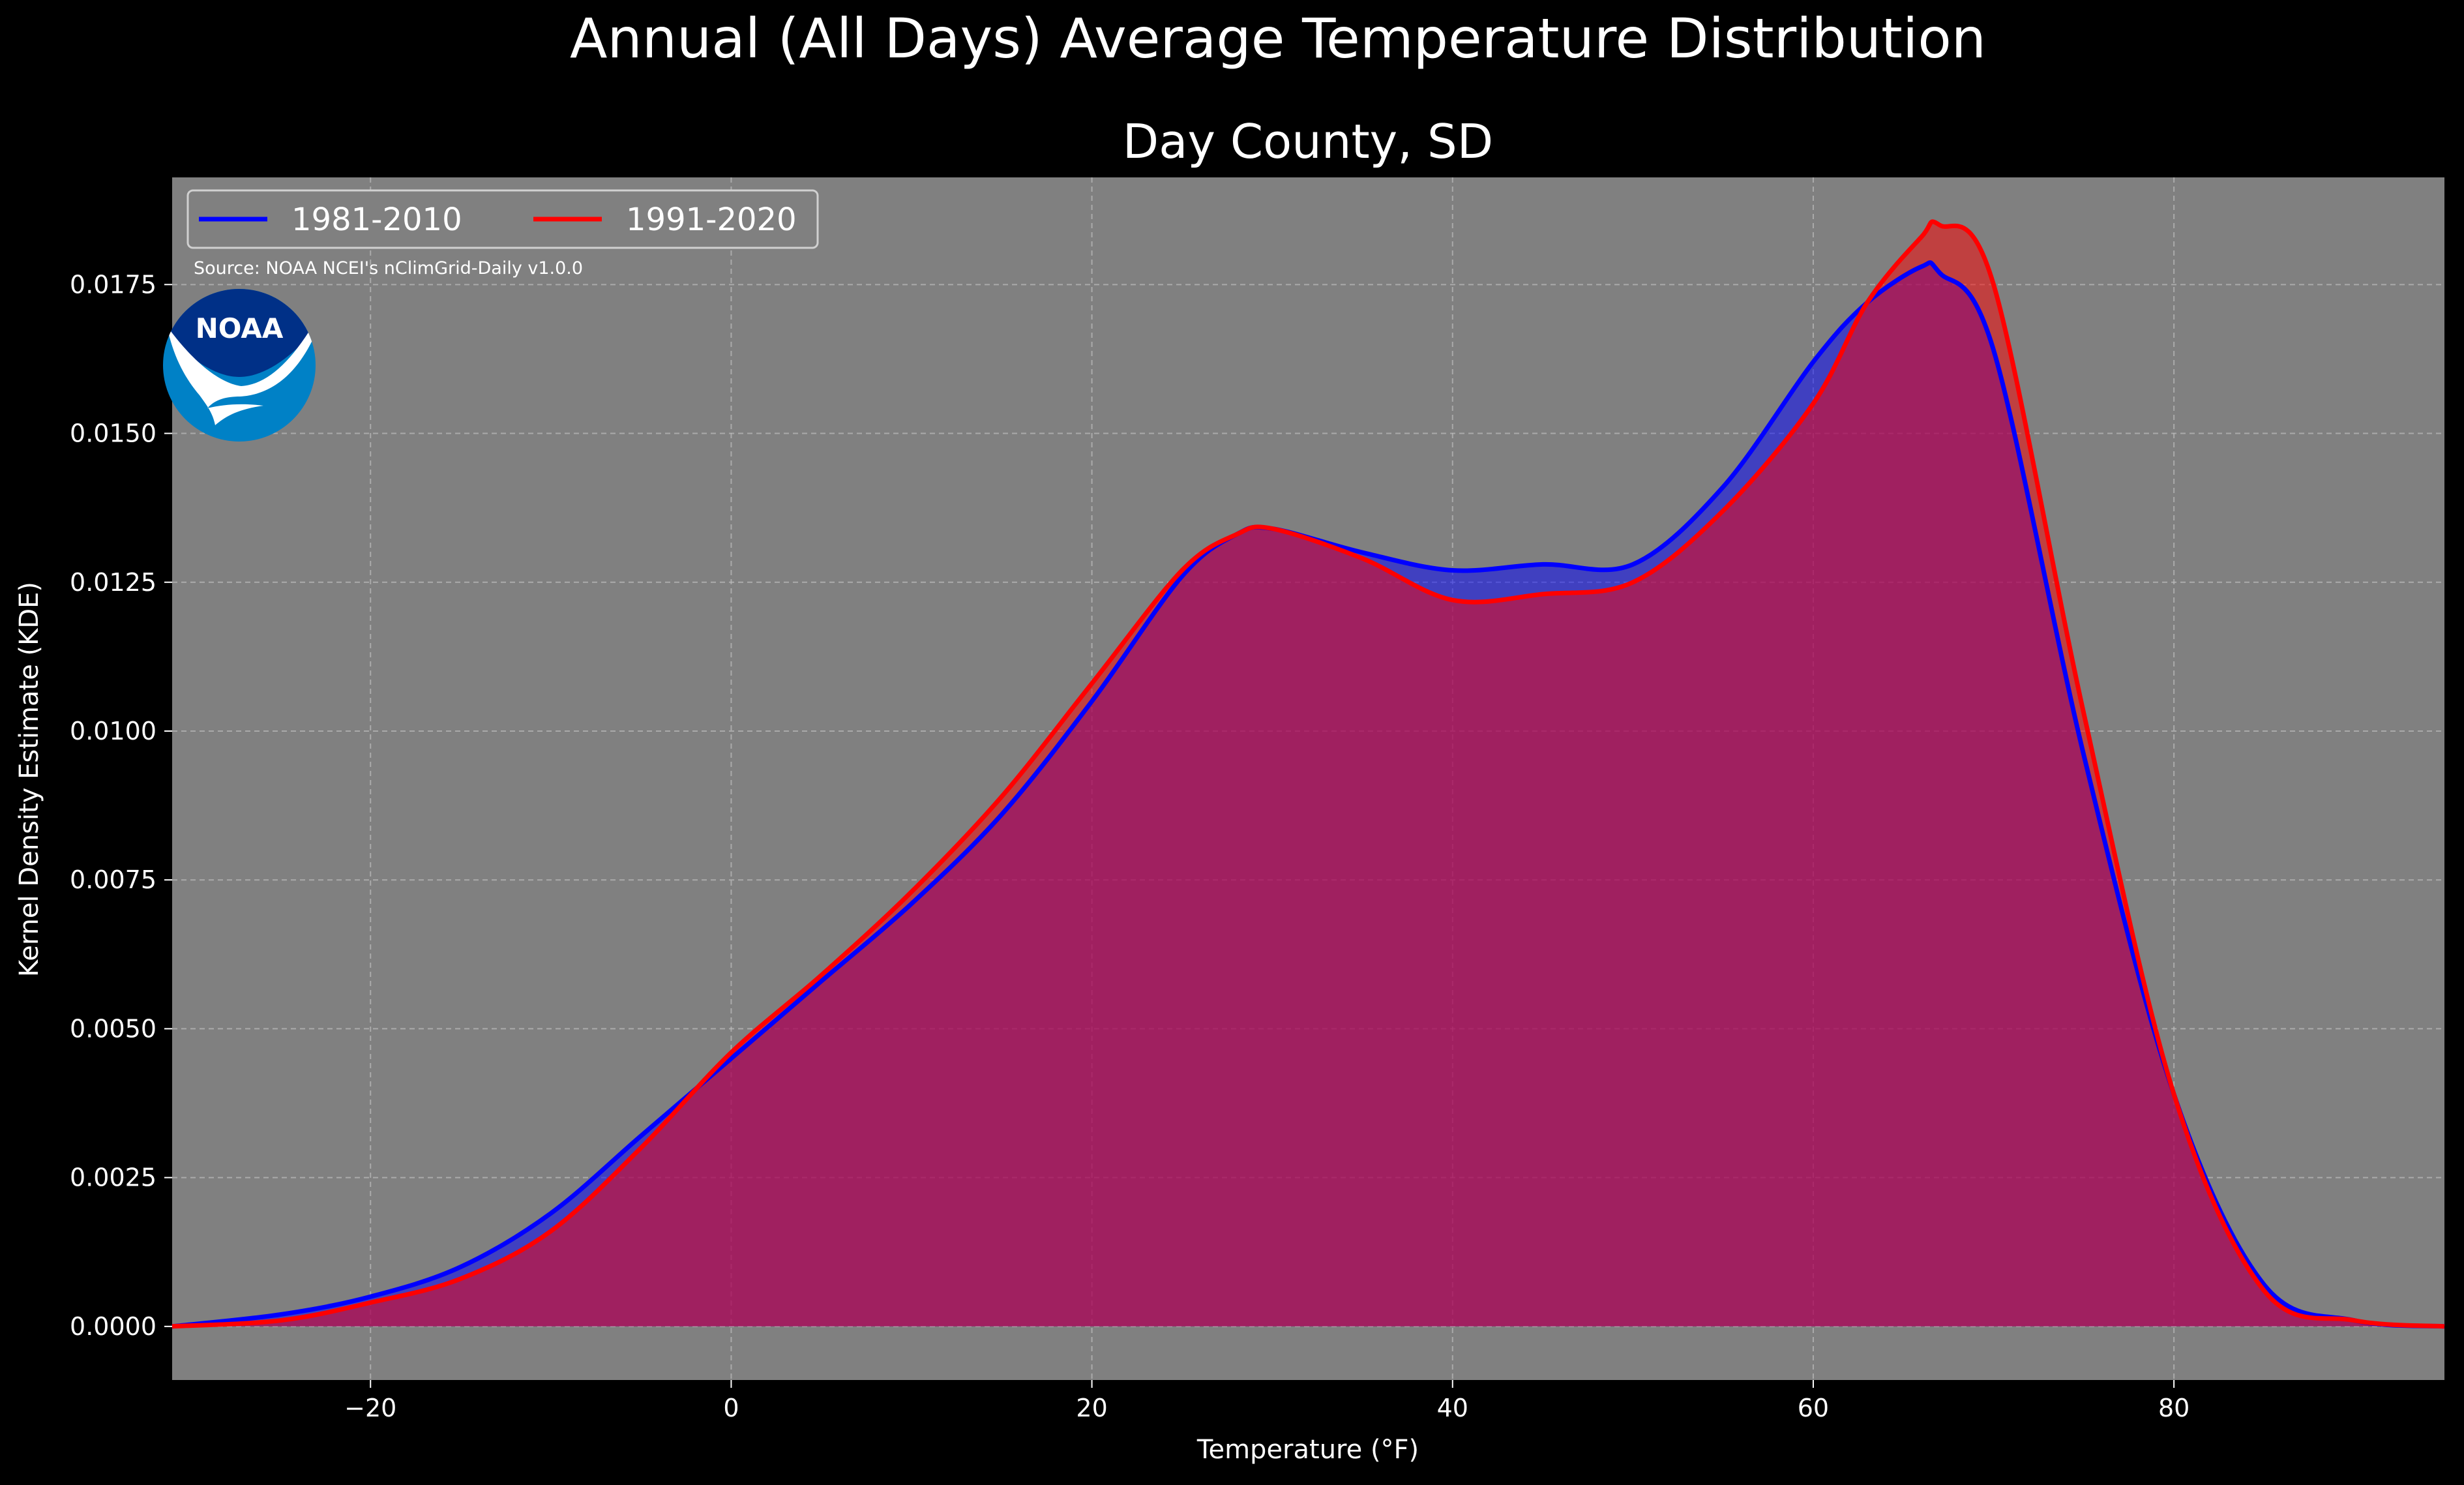  I want to click on x-tick-label: 20, so click(1091, 1408).